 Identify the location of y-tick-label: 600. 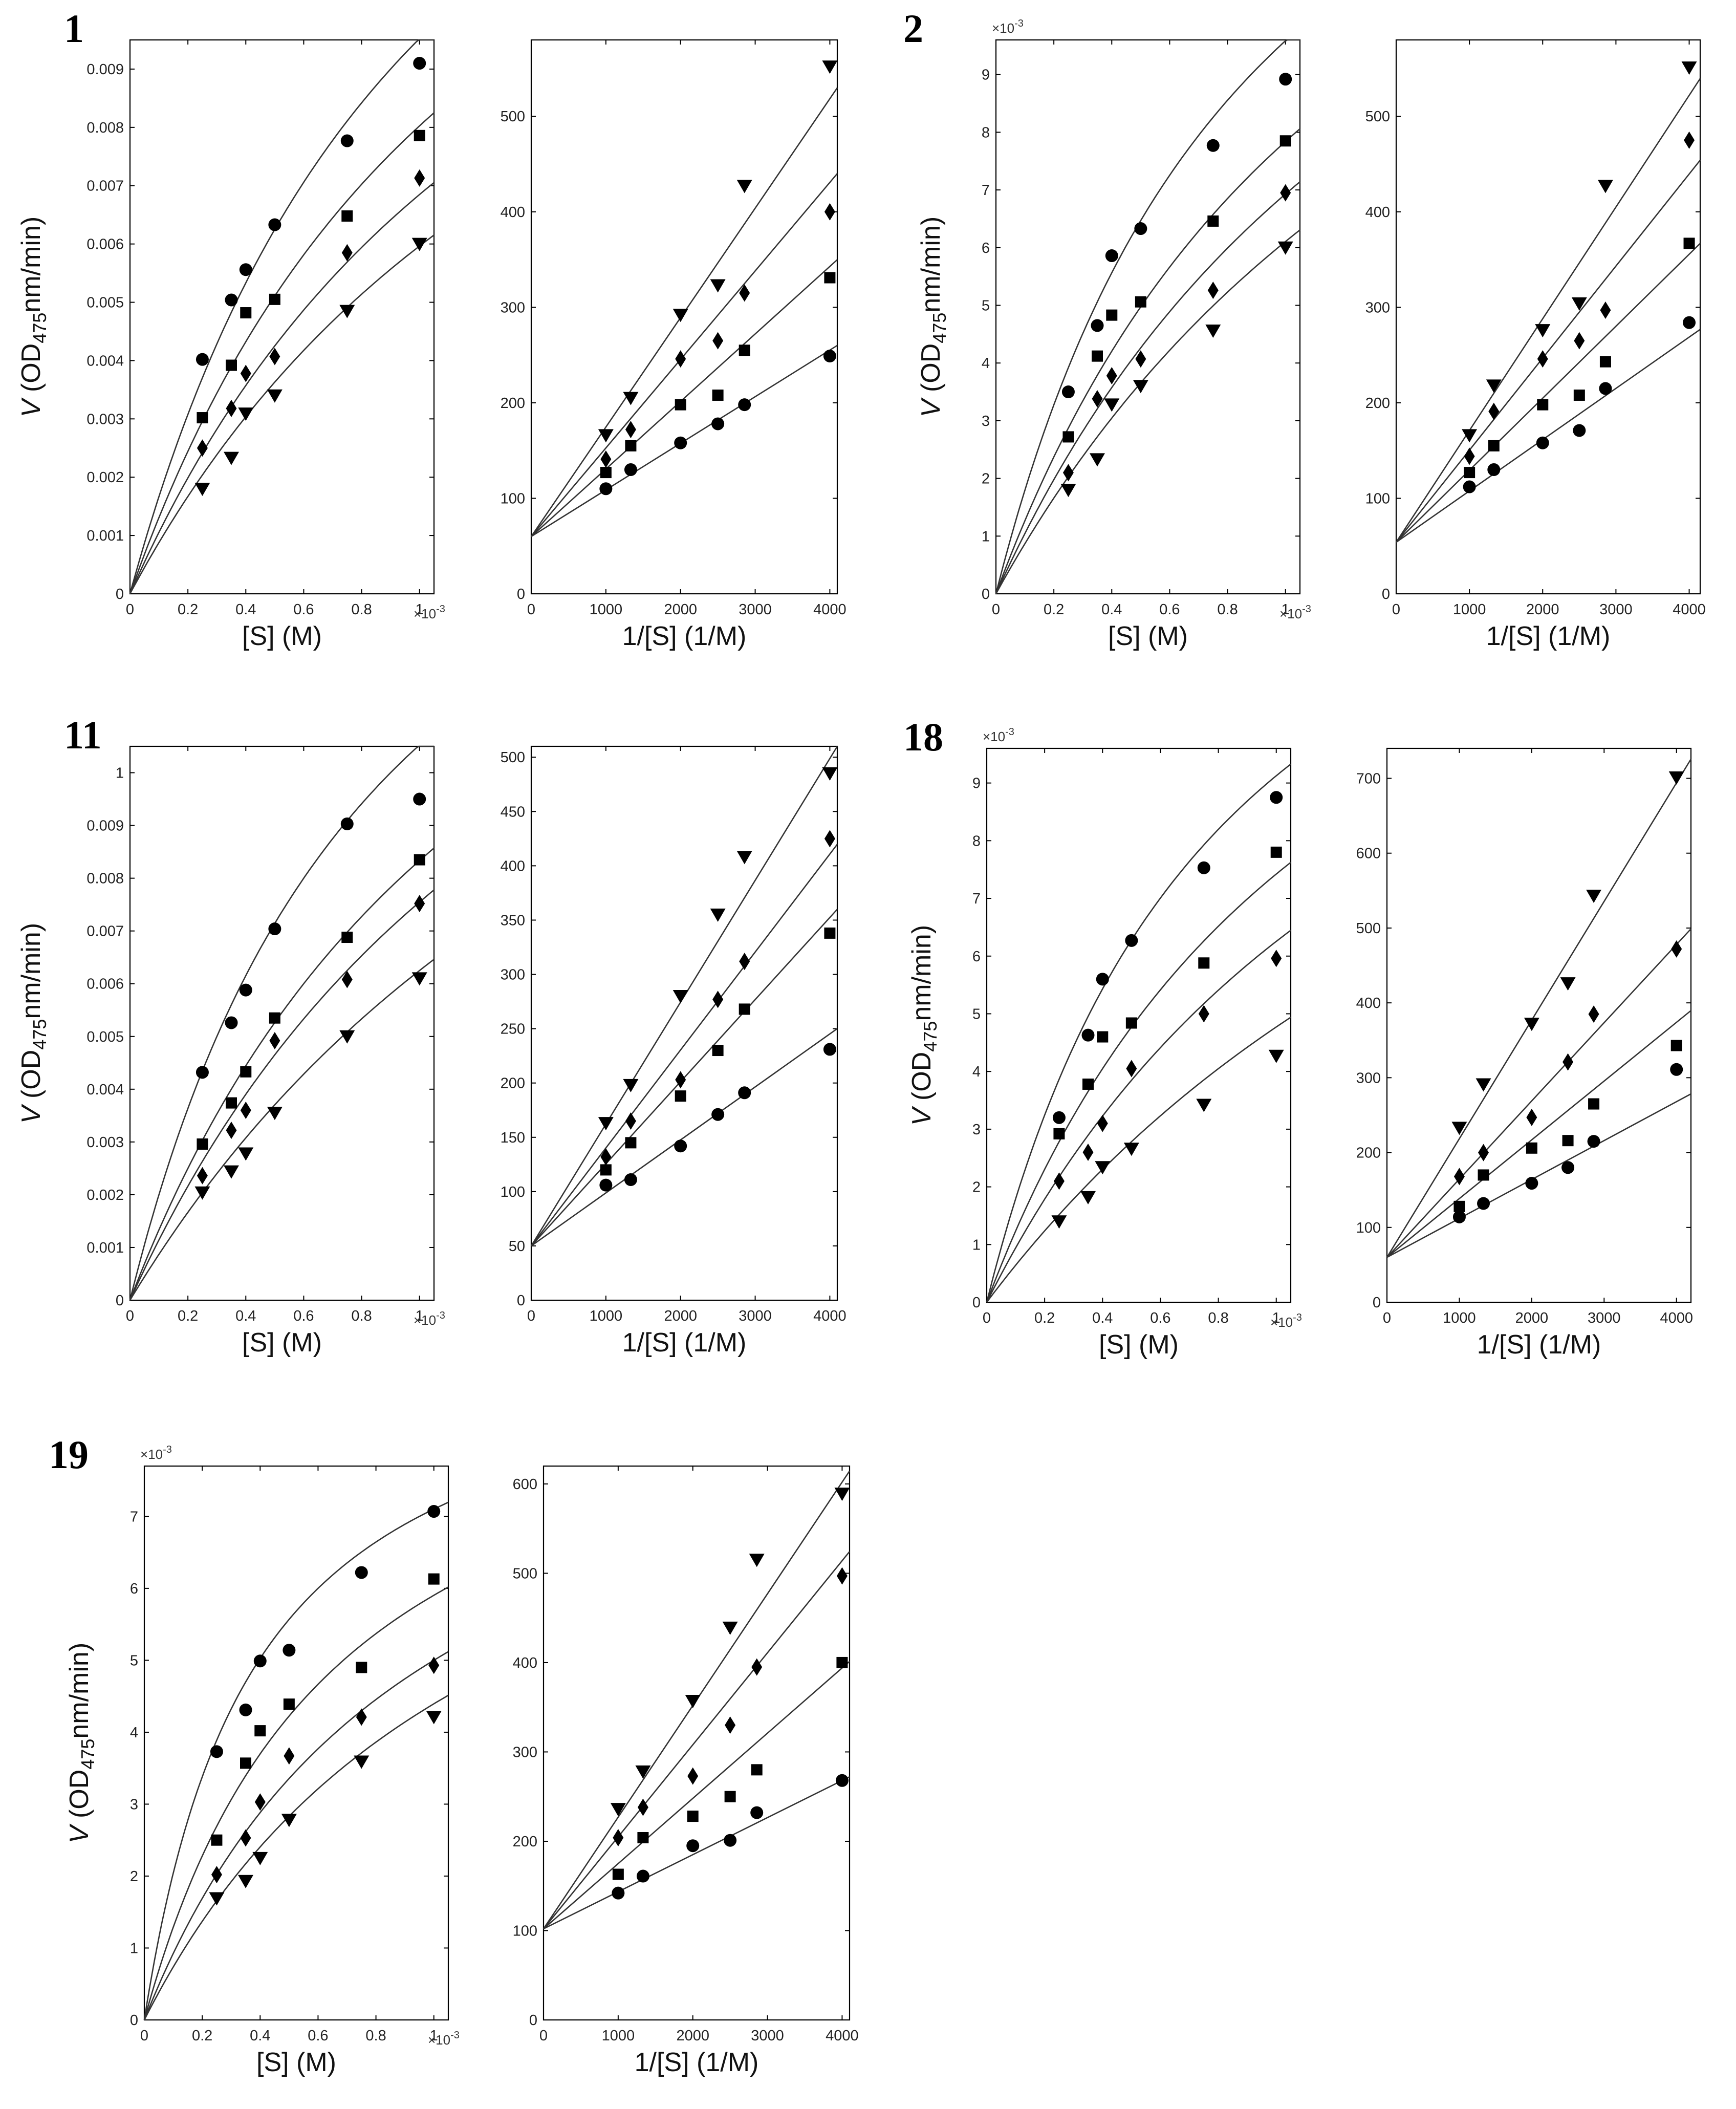
(525, 1484).